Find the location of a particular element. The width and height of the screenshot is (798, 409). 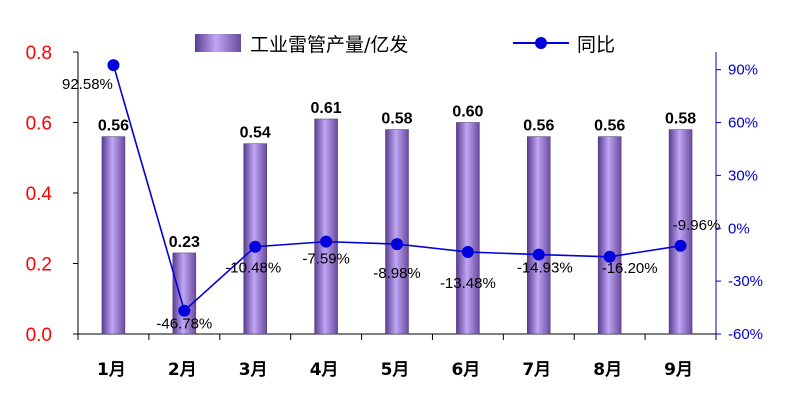

yoy-value-label: -9.96% is located at coordinates (697, 225).